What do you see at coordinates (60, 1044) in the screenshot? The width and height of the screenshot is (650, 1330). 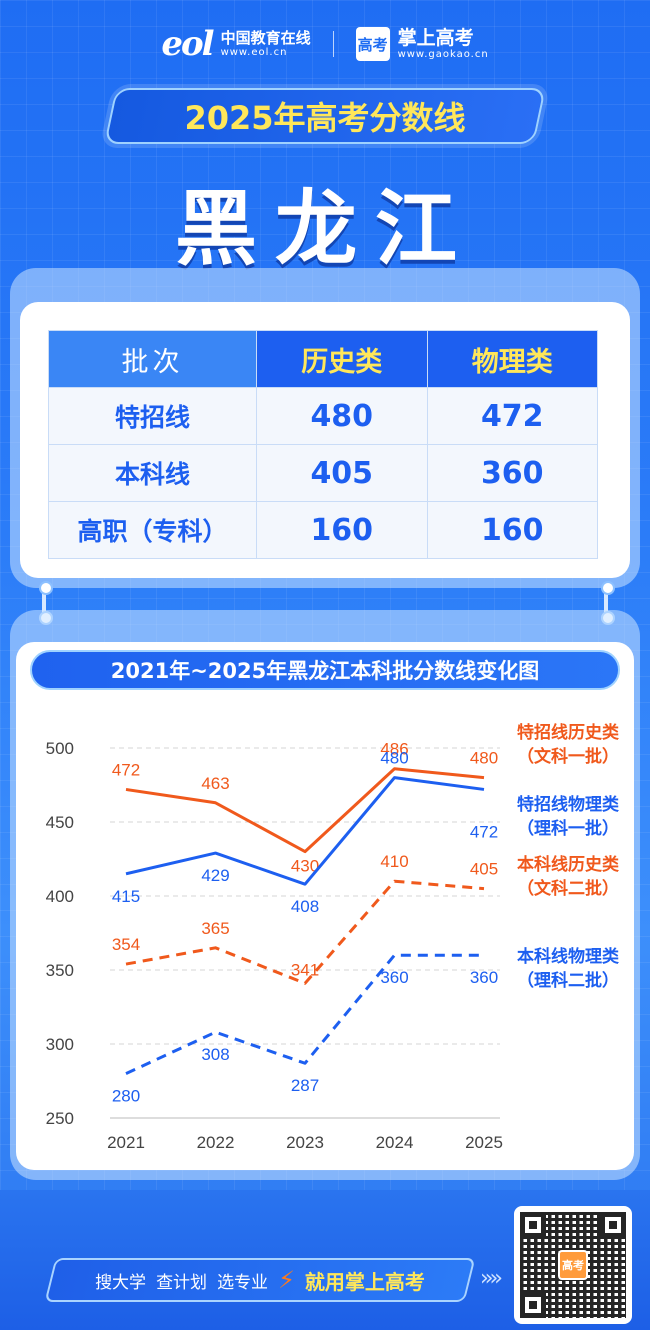 I see `y-tick-label: 300` at bounding box center [60, 1044].